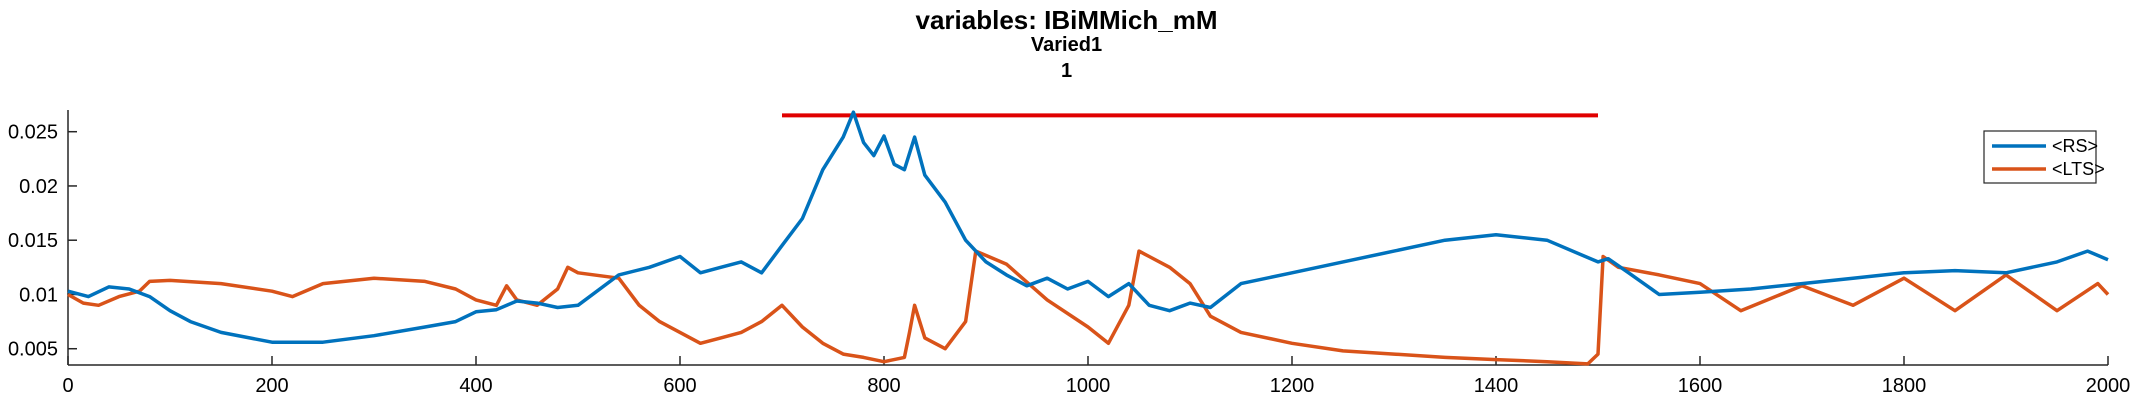 This screenshot has height=400, width=2133. I want to click on x-tick-label: 800, so click(883, 386).